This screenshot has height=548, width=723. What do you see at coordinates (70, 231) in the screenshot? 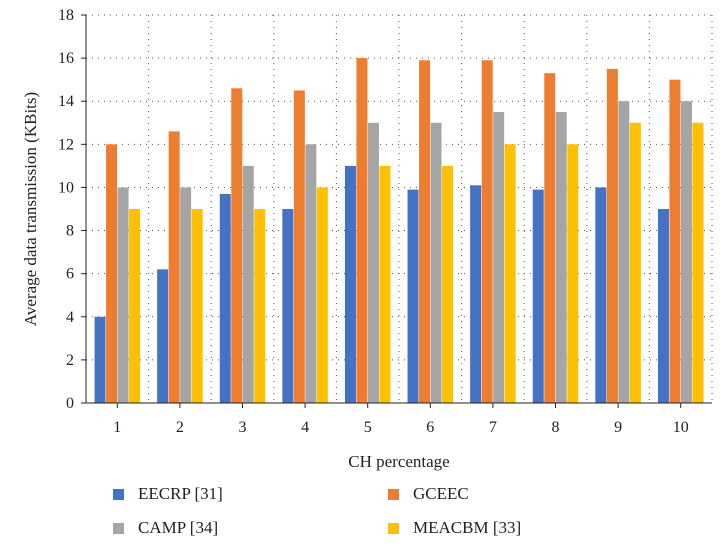
I see `y-tick-label: 8` at bounding box center [70, 231].